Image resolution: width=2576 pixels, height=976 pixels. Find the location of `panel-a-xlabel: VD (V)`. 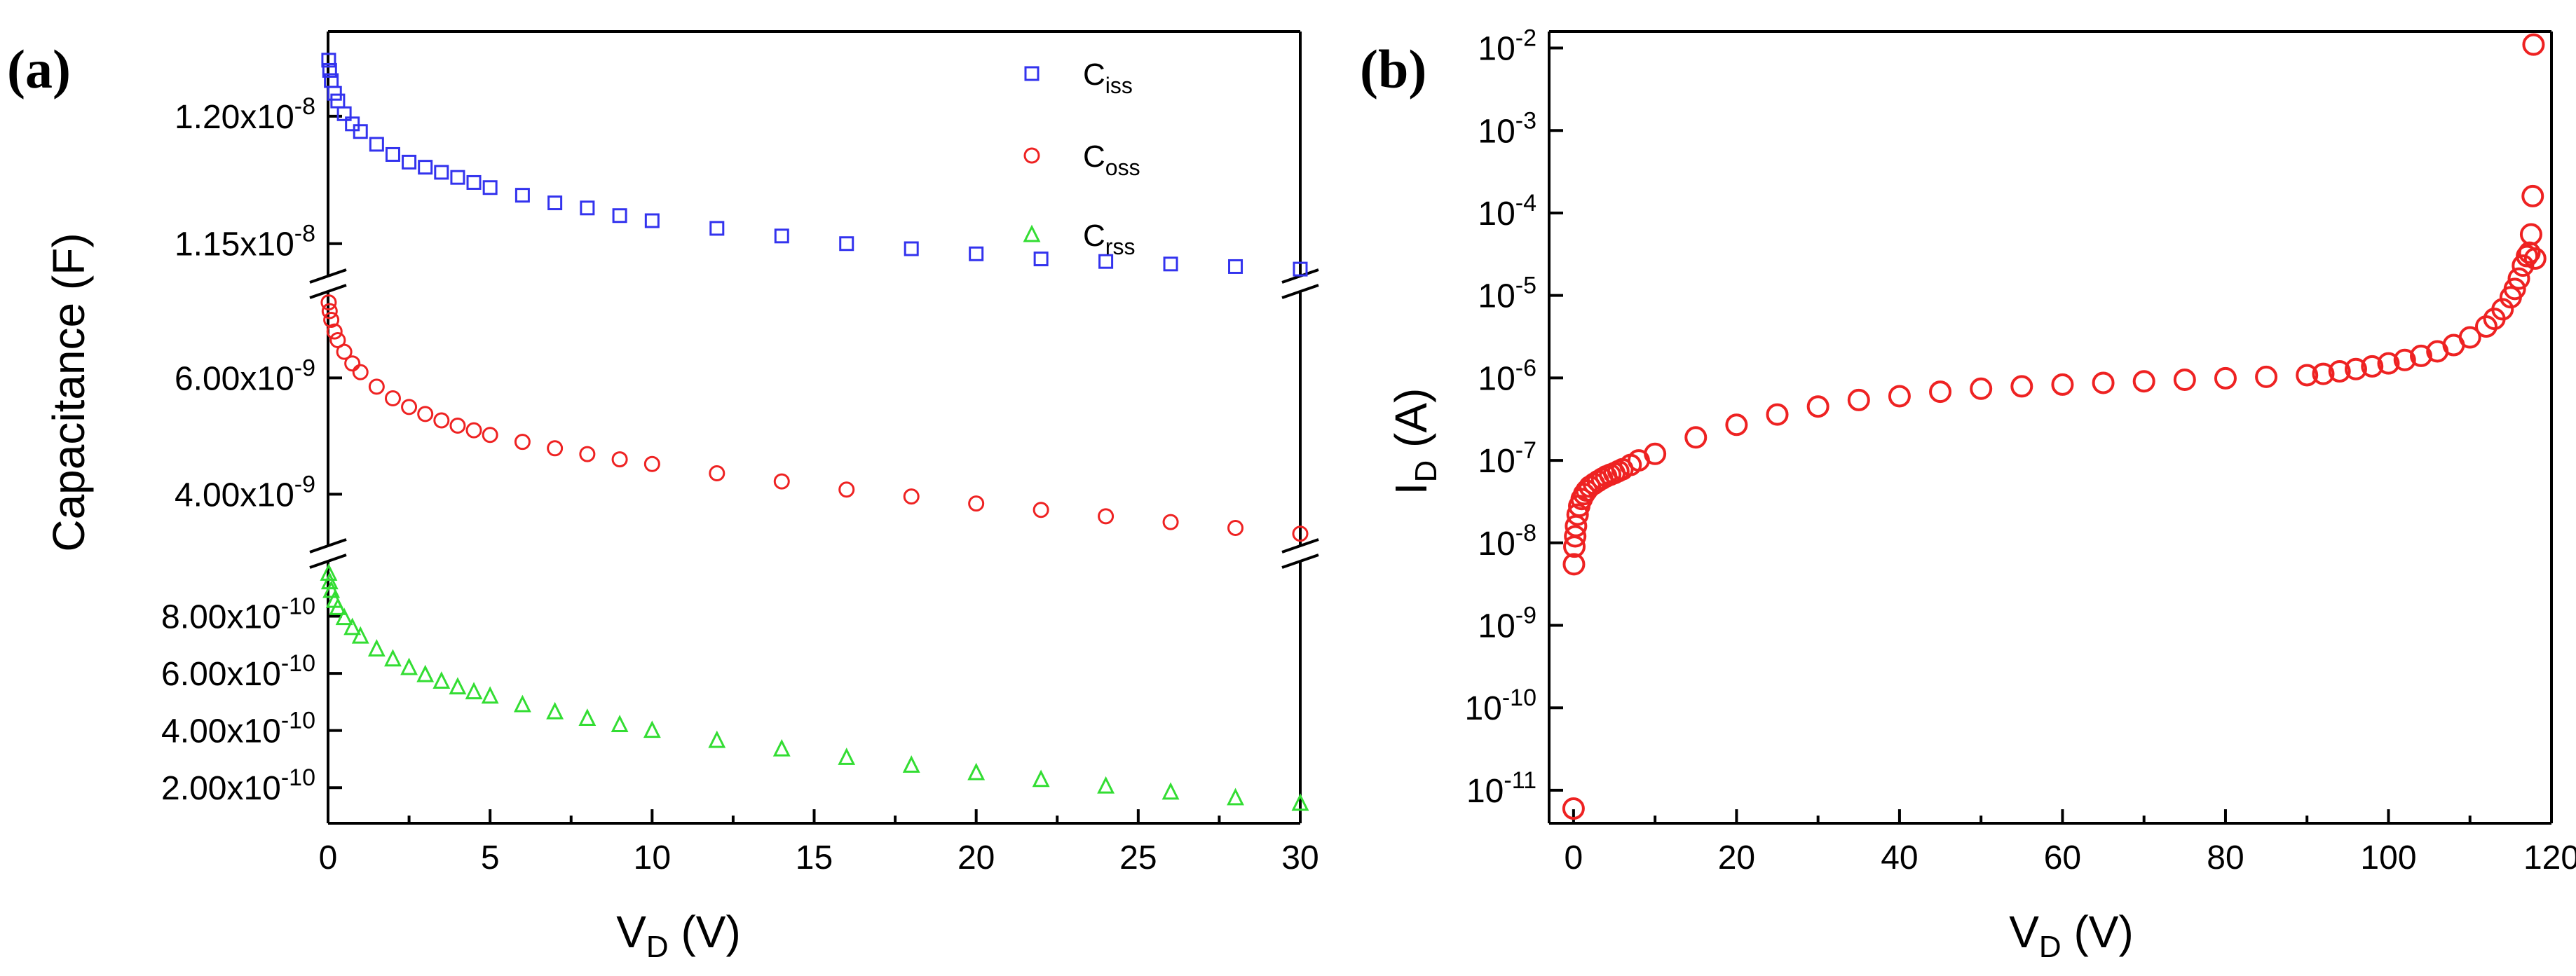

panel-a-xlabel: VD (V) is located at coordinates (678, 935).